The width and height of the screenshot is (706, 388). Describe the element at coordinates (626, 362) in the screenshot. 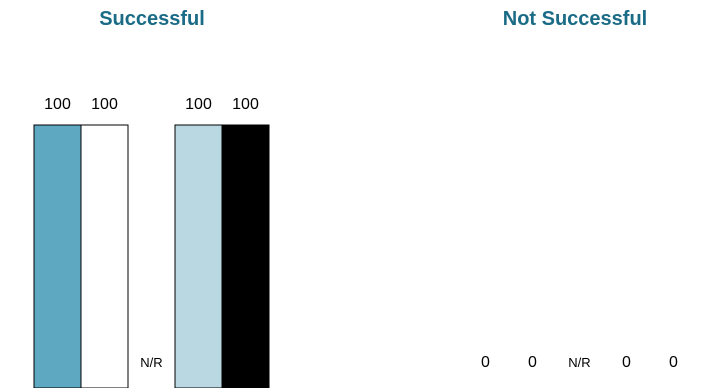

I see `data-label-not-successful-3: 0` at that location.